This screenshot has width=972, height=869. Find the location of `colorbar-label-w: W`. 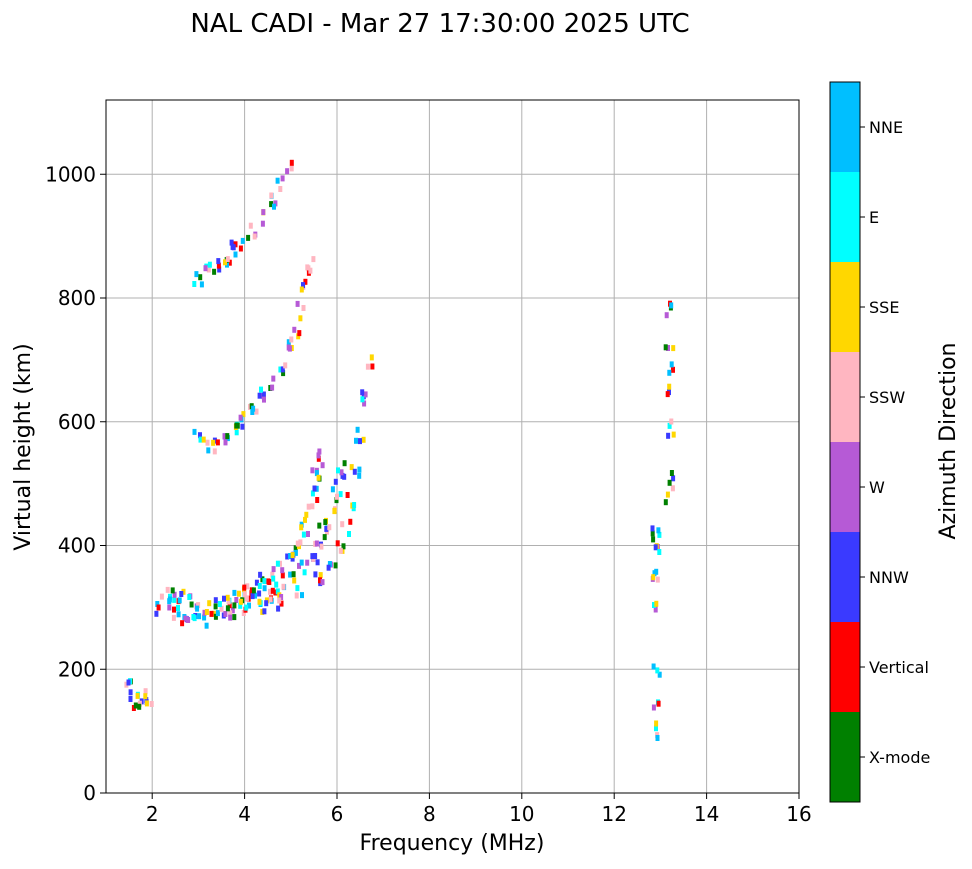

colorbar-label-w: W is located at coordinates (877, 487).